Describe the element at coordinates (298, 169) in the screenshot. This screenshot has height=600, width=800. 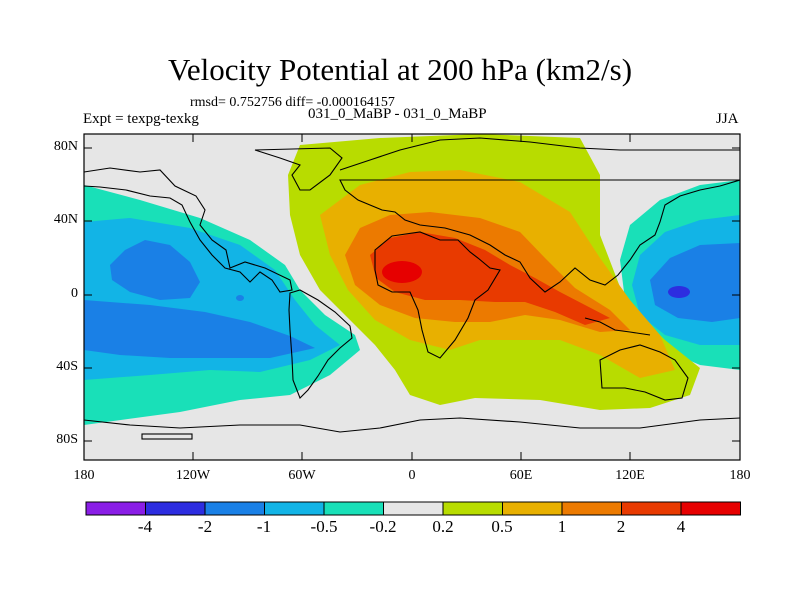
I see `coast-greenland` at that location.